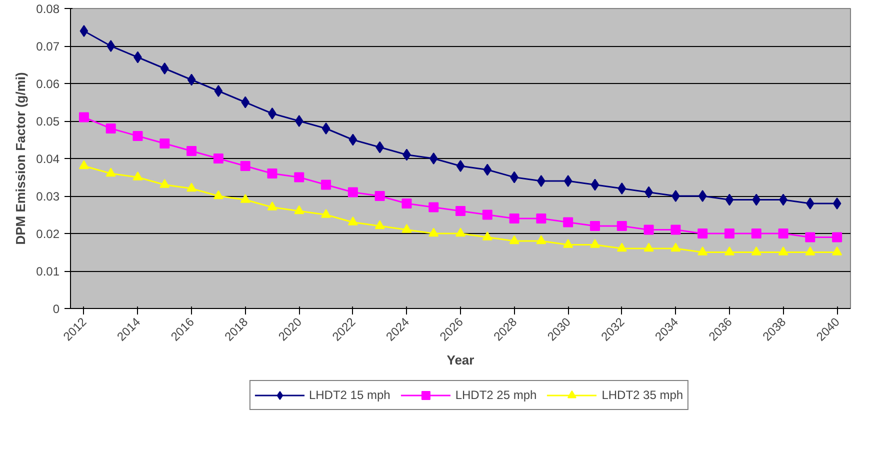 This screenshot has height=459, width=879. Describe the element at coordinates (48, 47) in the screenshot. I see `y-tick-label: 0.07` at that location.